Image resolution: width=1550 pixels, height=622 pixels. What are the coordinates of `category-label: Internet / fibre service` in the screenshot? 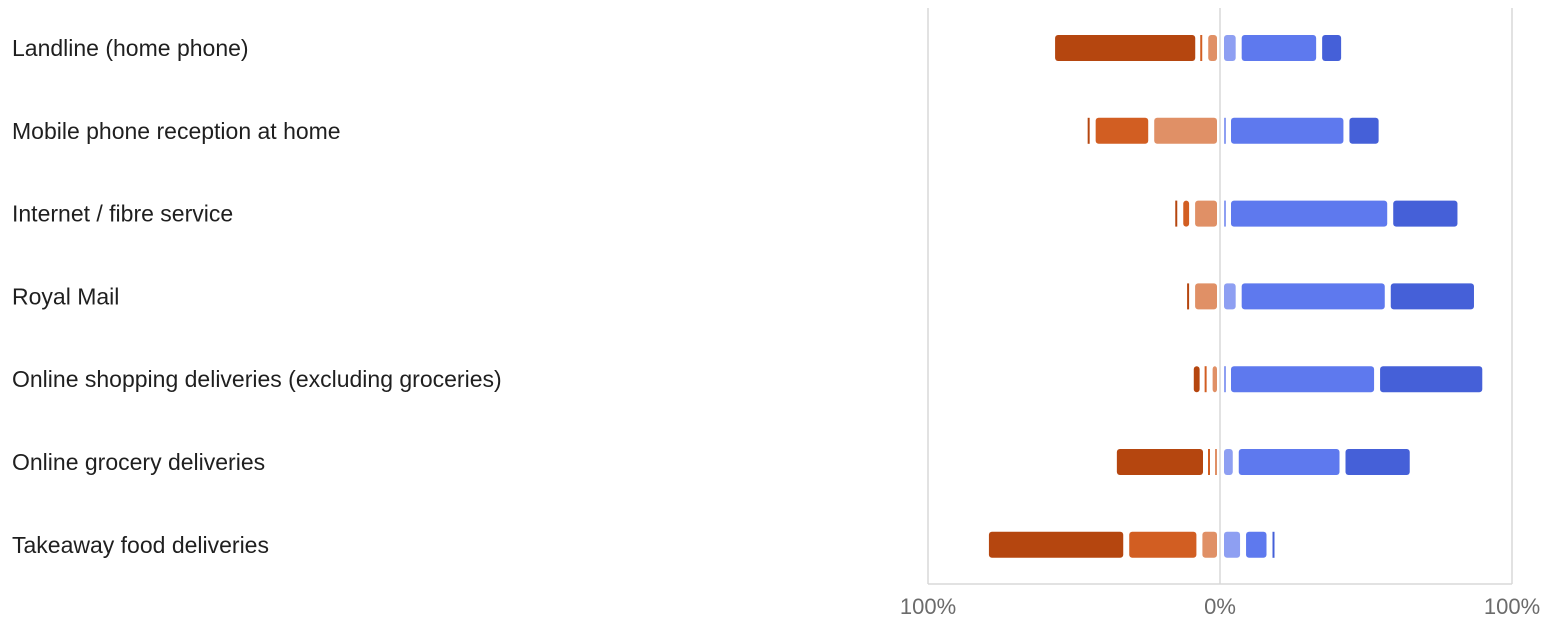 It's located at (122, 214).